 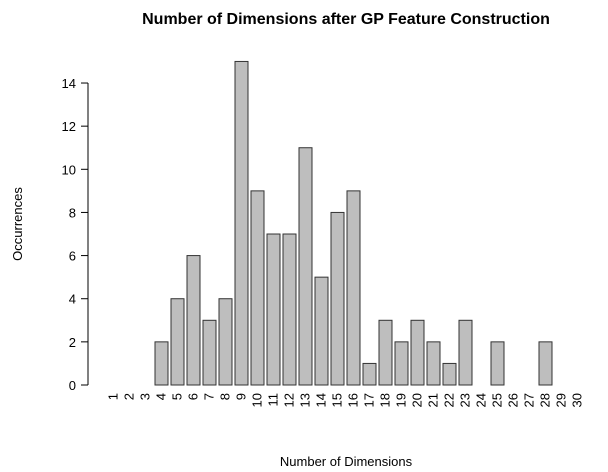 I want to click on x-tick-label: 30, so click(x=577, y=400).